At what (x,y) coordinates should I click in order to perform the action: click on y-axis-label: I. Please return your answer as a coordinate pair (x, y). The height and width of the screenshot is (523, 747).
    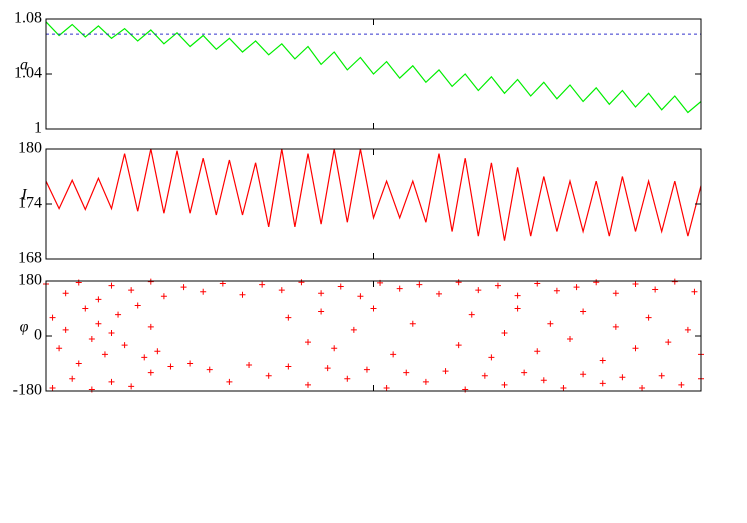
    Looking at the image, I should click on (23, 195).